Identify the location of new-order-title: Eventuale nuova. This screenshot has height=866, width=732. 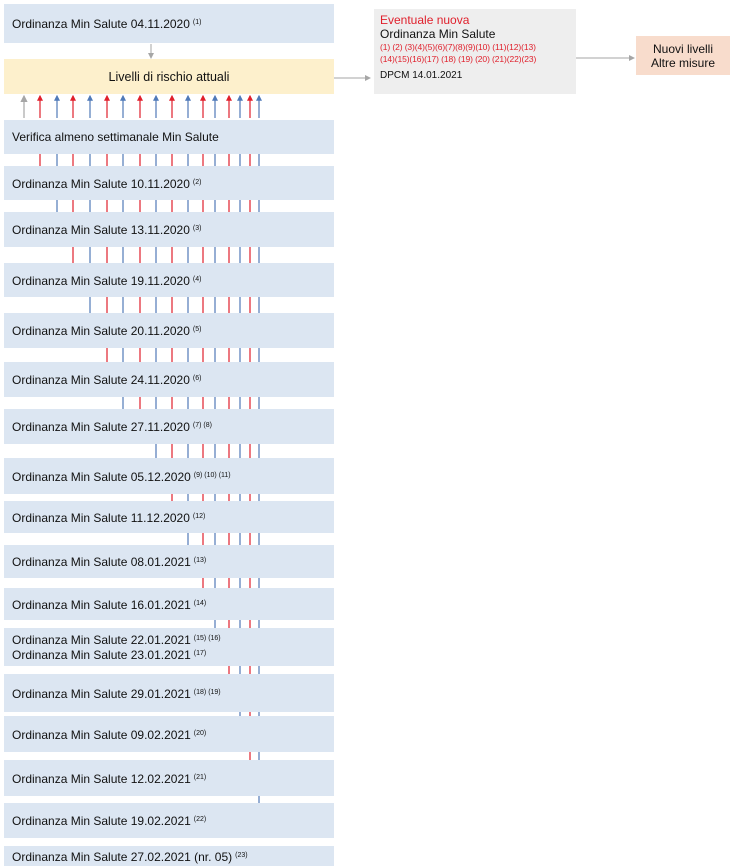
(425, 20).